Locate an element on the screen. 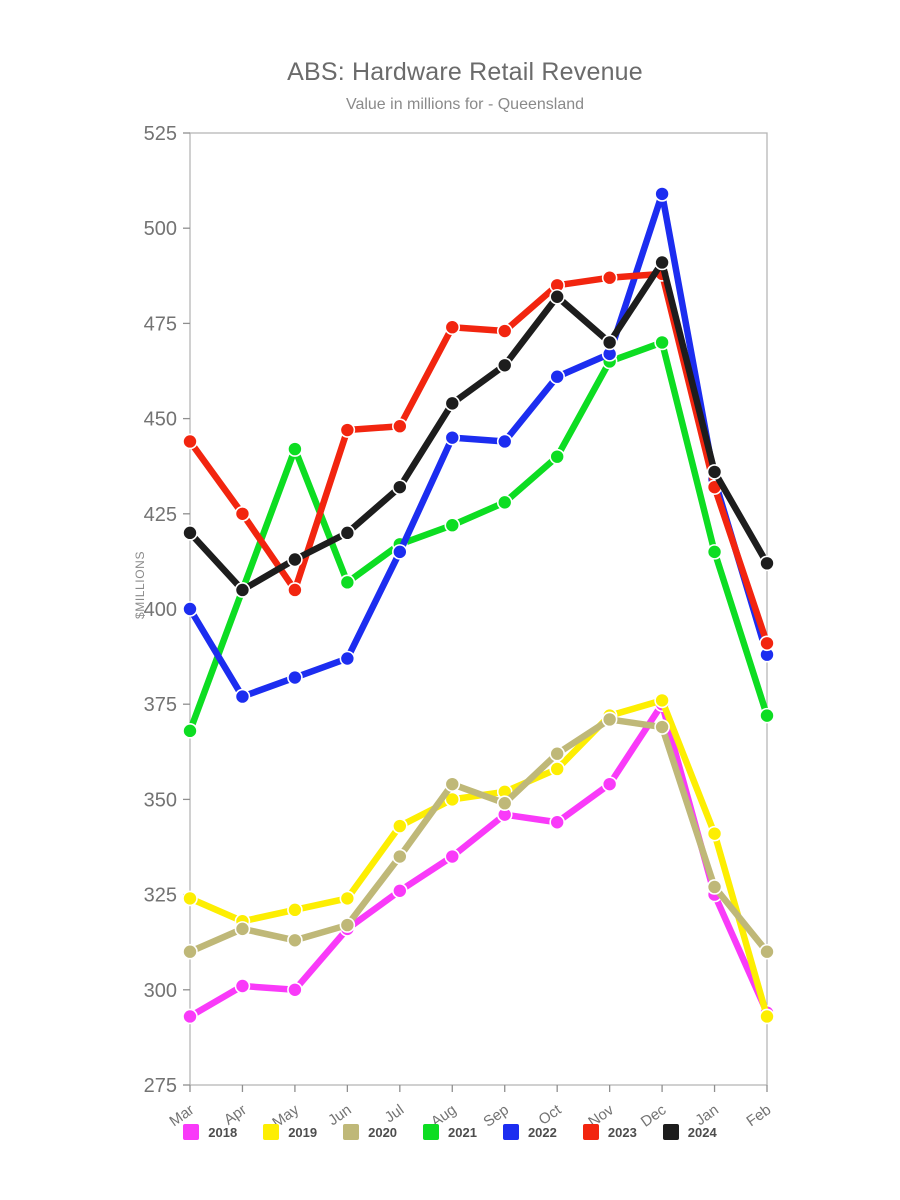 This screenshot has height=1200, width=900. series-point-2019-Mar is located at coordinates (190, 898).